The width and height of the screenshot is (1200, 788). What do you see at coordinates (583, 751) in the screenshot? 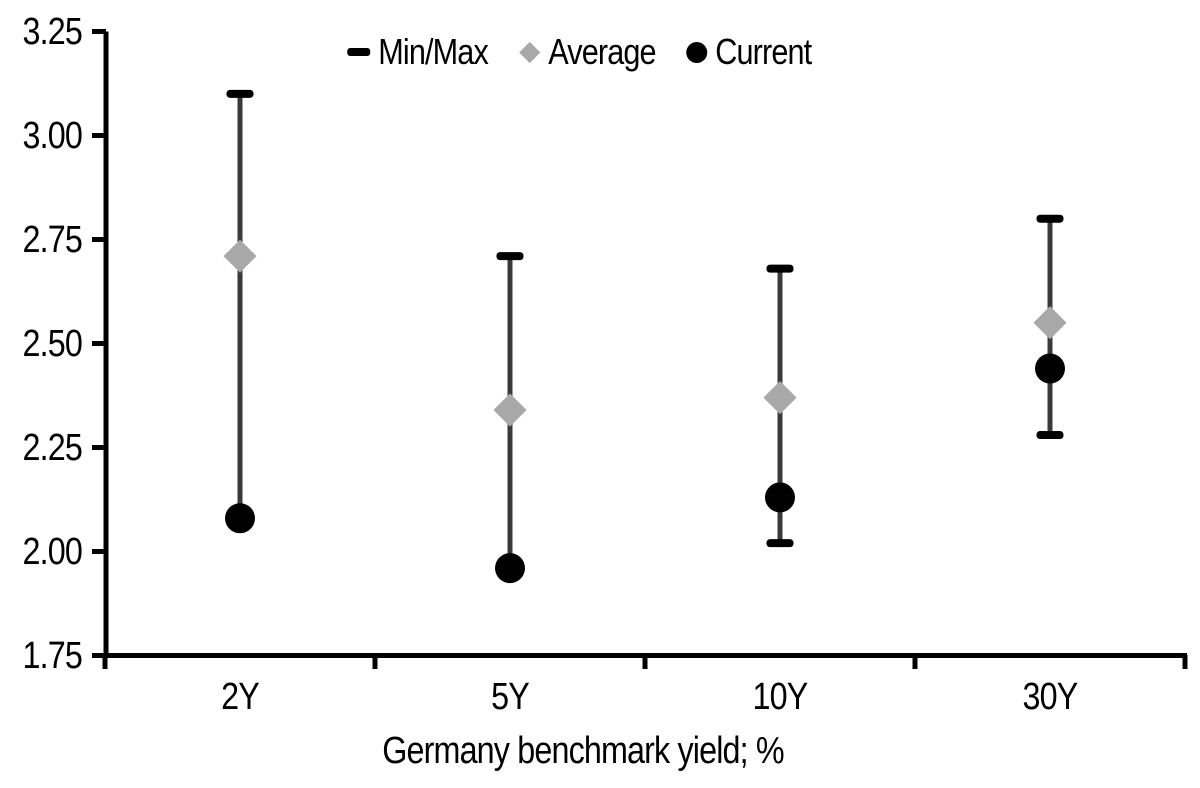
I see `x-axis-title: Germany benchmark yield; %` at bounding box center [583, 751].